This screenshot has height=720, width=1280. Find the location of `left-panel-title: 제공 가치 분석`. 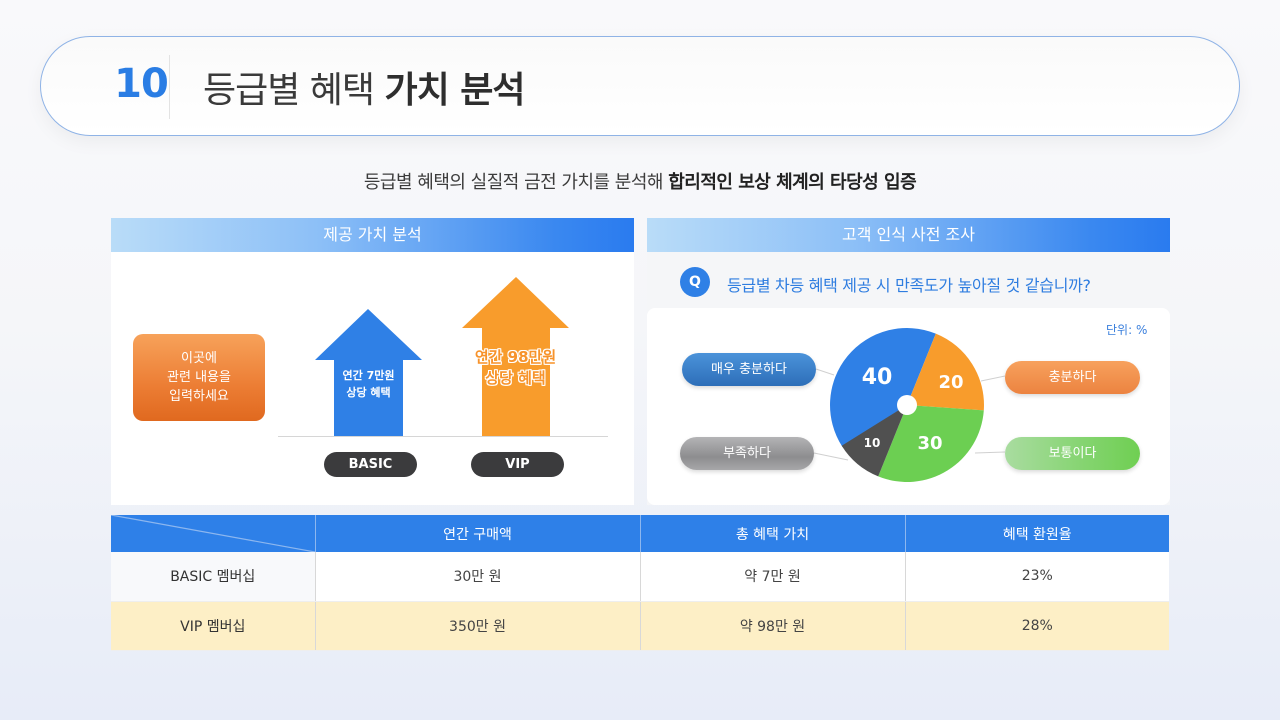

left-panel-title: 제공 가치 분석 is located at coordinates (372, 235).